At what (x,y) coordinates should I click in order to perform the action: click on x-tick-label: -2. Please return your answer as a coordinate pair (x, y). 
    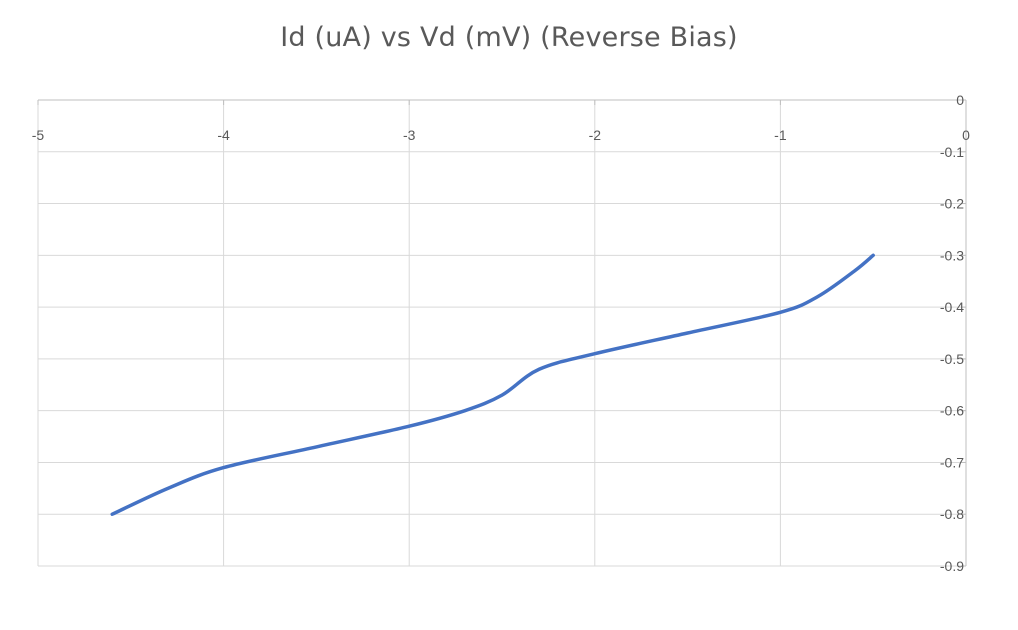
    Looking at the image, I should click on (595, 135).